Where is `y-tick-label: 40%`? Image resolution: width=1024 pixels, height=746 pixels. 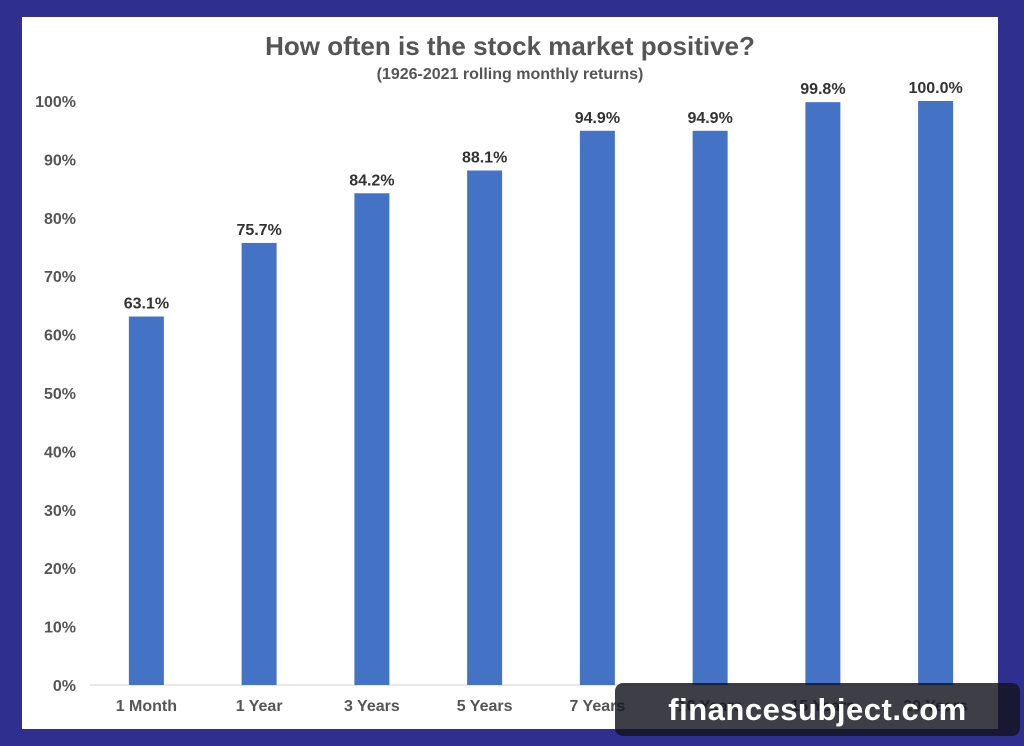 y-tick-label: 40% is located at coordinates (60, 452).